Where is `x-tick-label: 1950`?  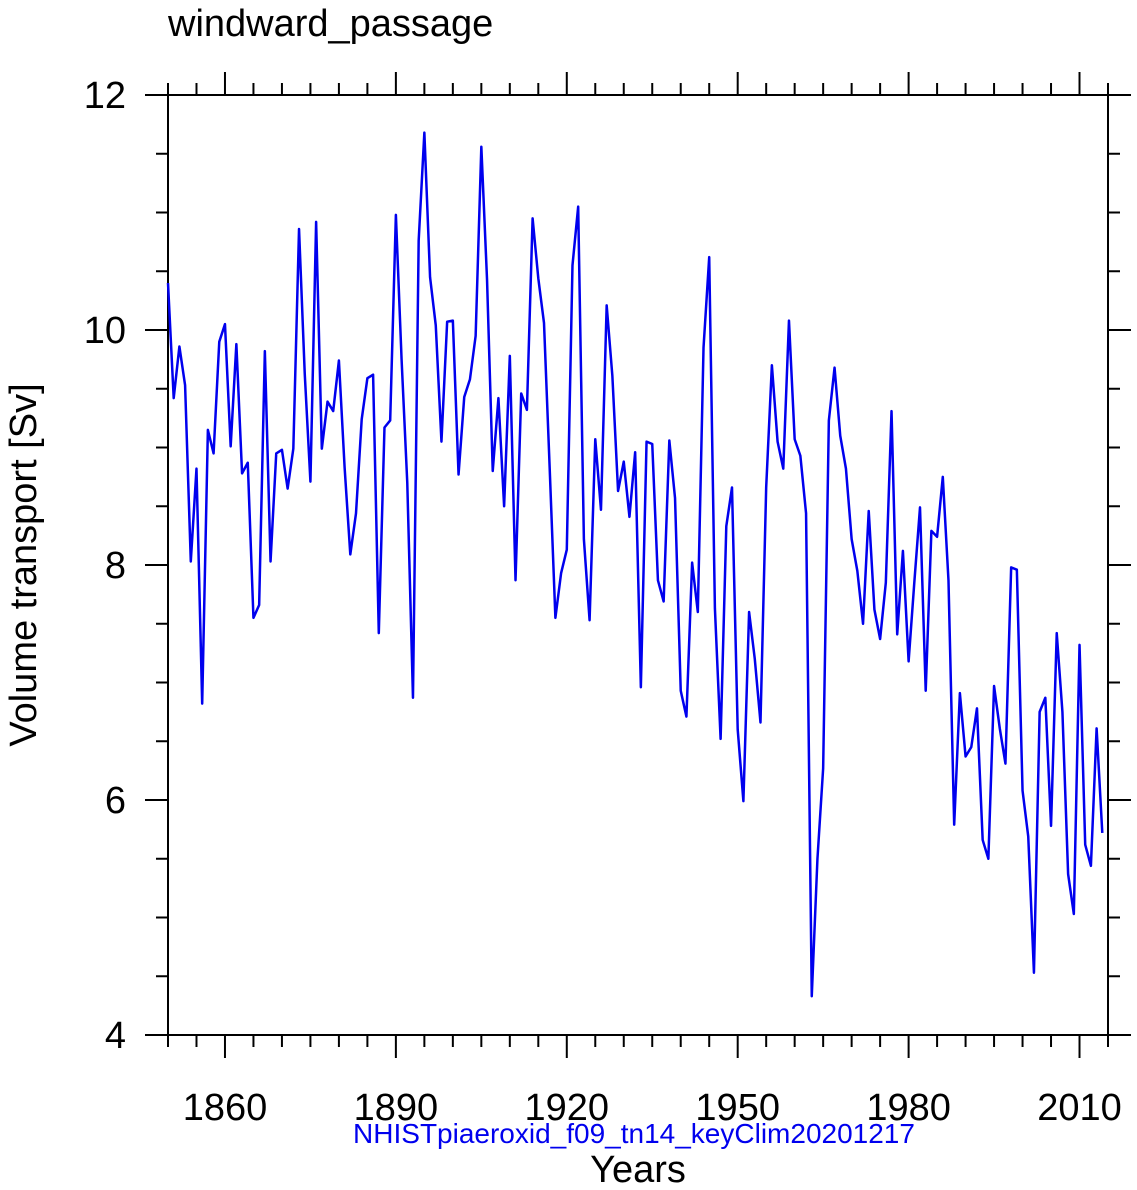
x-tick-label: 1950 is located at coordinates (737, 1108).